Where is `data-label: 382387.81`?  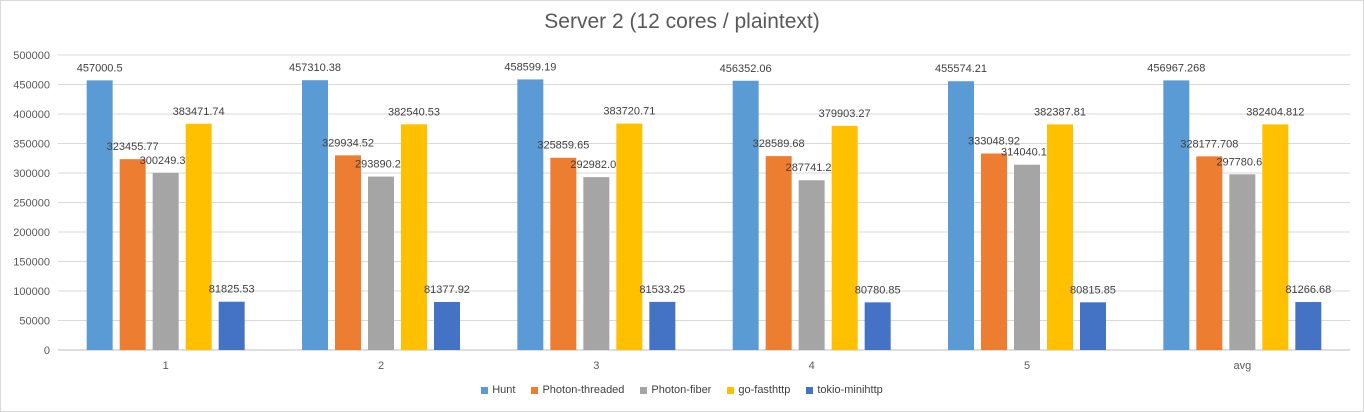 data-label: 382387.81 is located at coordinates (1060, 112).